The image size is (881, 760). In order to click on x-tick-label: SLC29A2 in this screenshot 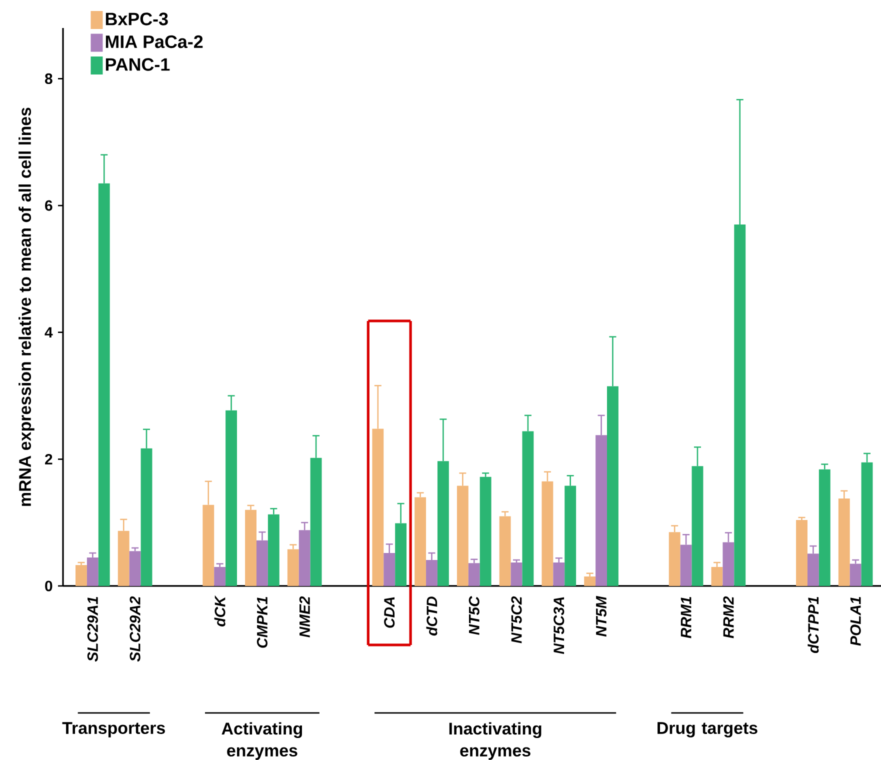, I will do `click(135, 629)`.